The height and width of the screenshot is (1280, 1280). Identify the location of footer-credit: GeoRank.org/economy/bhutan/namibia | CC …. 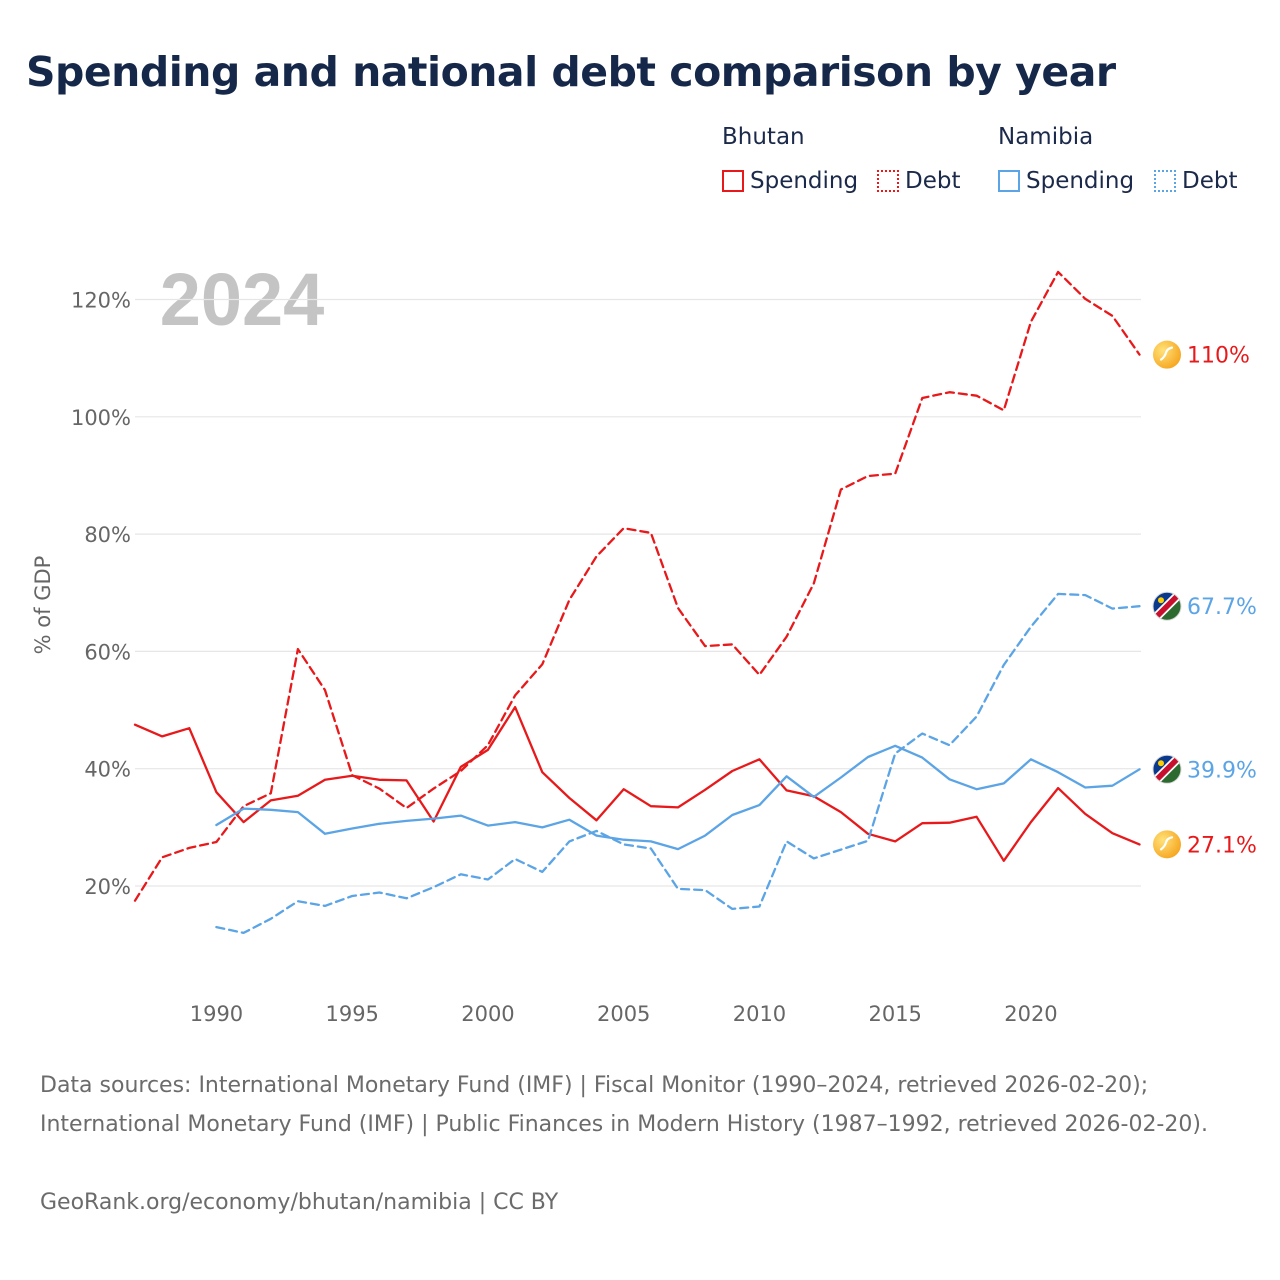
(299, 1202).